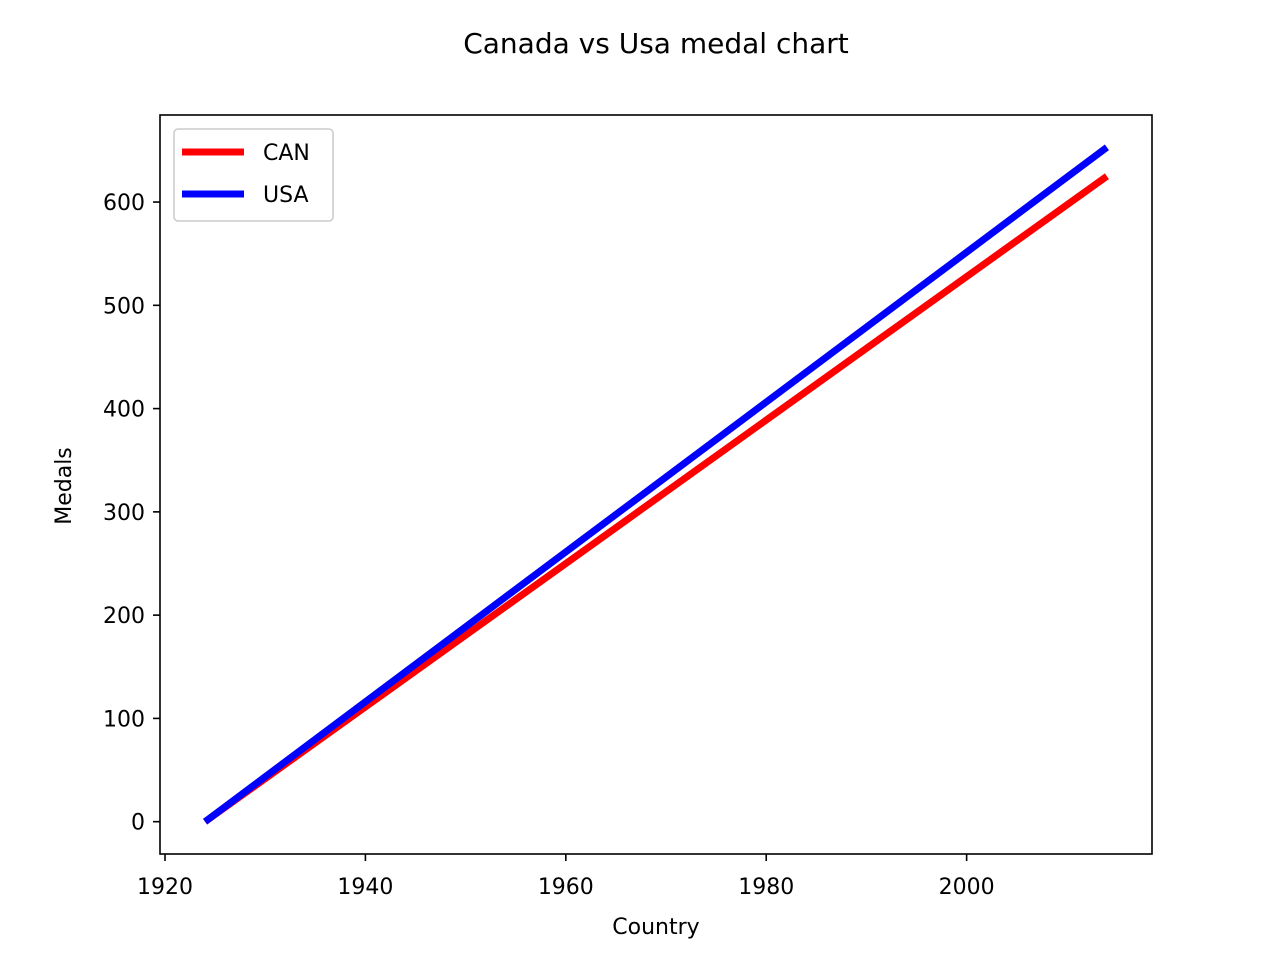 This screenshot has height=960, width=1280. Describe the element at coordinates (124, 203) in the screenshot. I see `y-tick-label: 600` at that location.